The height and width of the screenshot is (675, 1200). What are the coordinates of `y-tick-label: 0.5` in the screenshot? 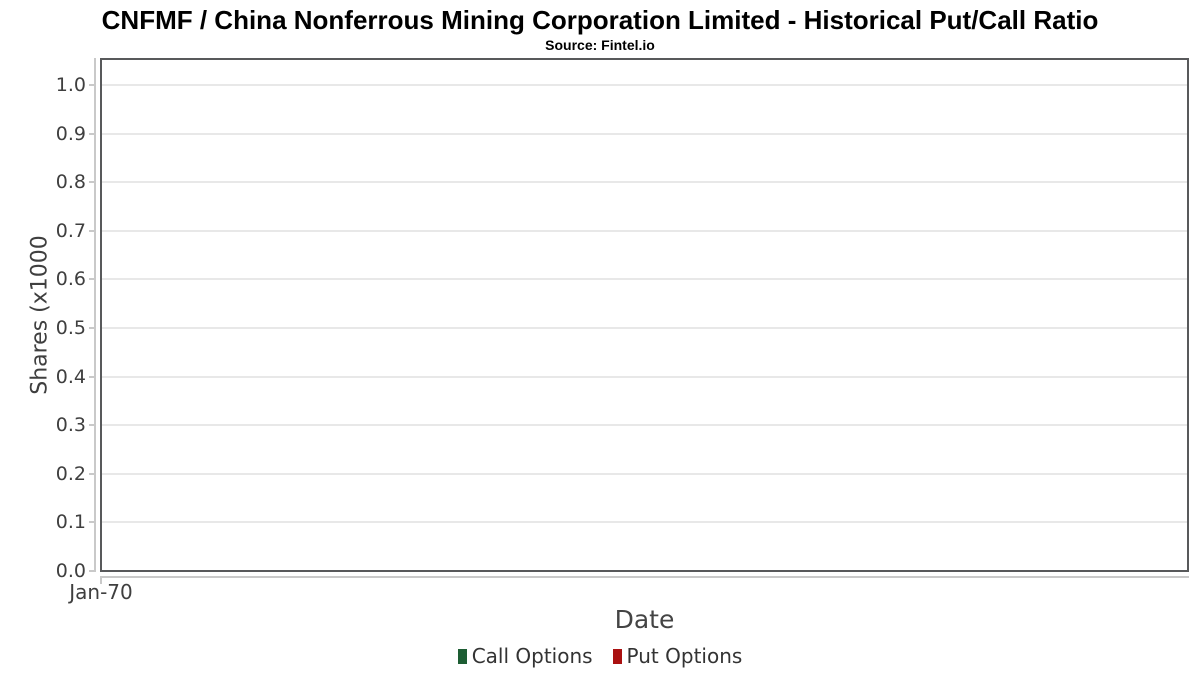 It's located at (70, 328).